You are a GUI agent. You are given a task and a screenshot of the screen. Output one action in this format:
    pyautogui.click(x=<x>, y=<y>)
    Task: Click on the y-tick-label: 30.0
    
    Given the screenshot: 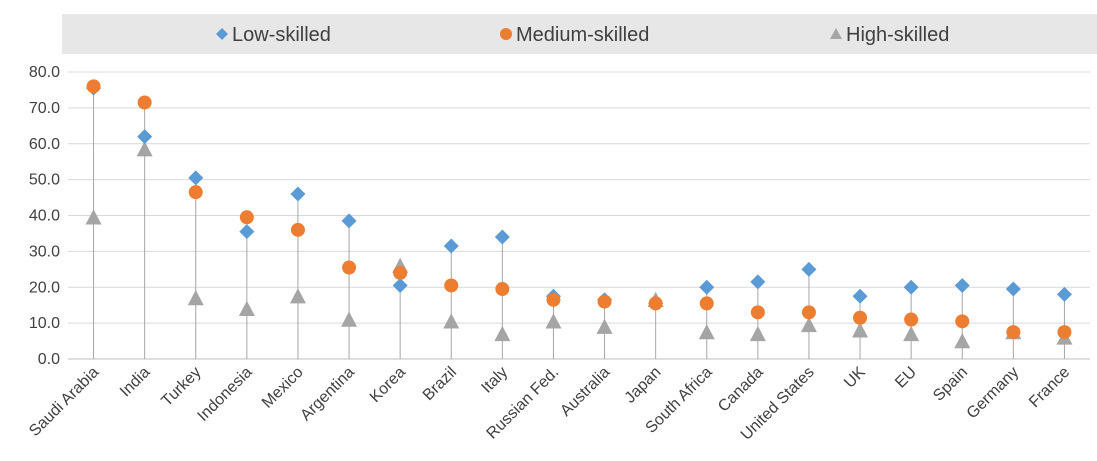 What is the action you would take?
    pyautogui.click(x=44, y=251)
    